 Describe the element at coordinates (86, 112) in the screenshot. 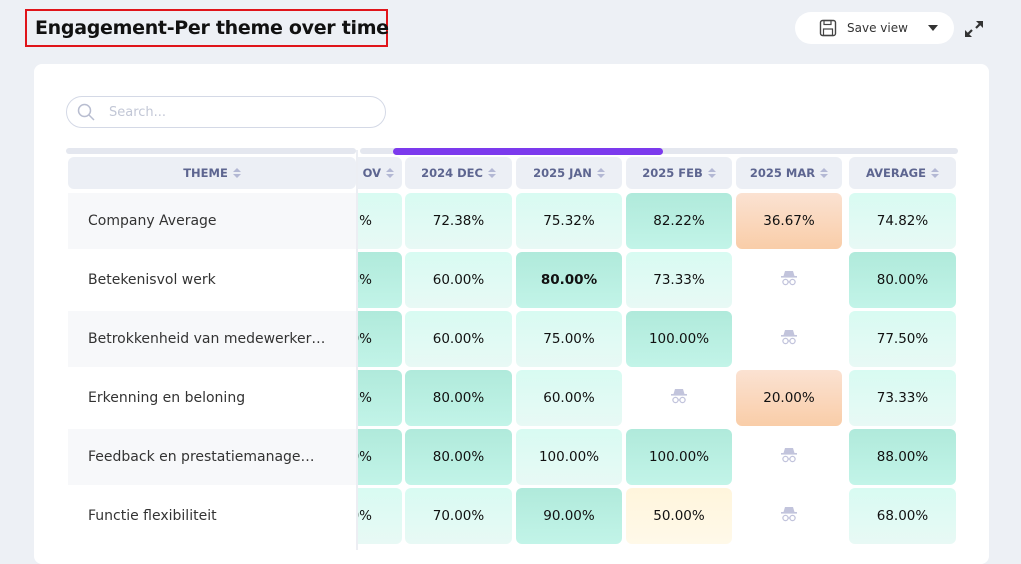

I see `search-icon` at that location.